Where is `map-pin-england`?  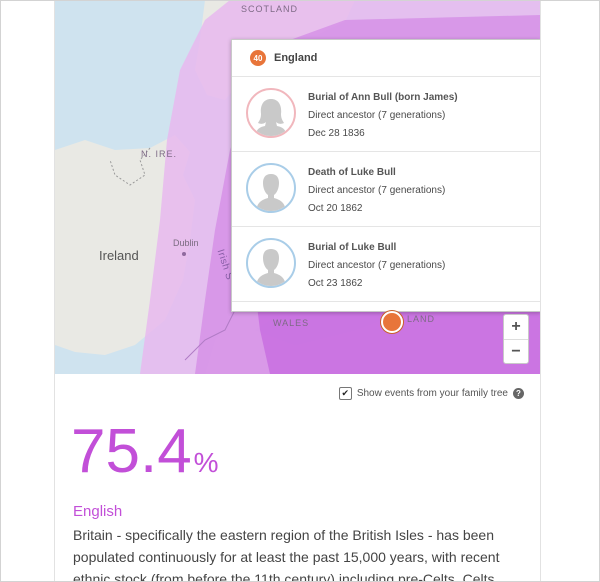
map-pin-england is located at coordinates (392, 322).